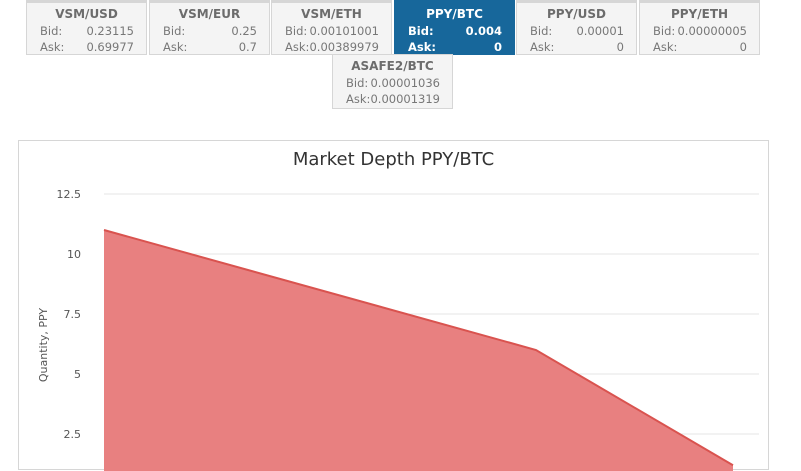 The image size is (801, 471). What do you see at coordinates (110, 47) in the screenshot?
I see `tile-ask-value: 0.69977` at bounding box center [110, 47].